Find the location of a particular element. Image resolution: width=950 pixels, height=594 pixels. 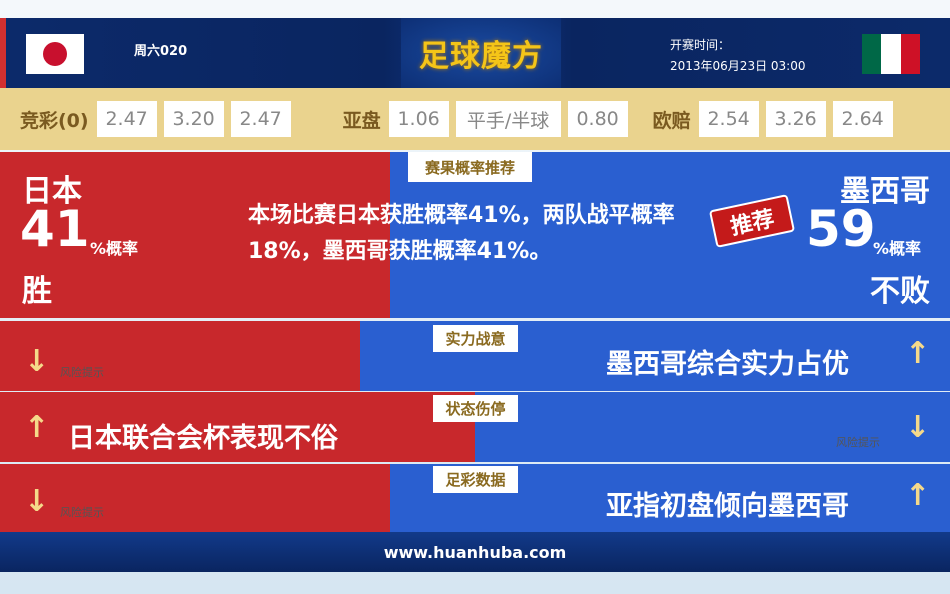

odds-value: 平手/半球 is located at coordinates (508, 119).